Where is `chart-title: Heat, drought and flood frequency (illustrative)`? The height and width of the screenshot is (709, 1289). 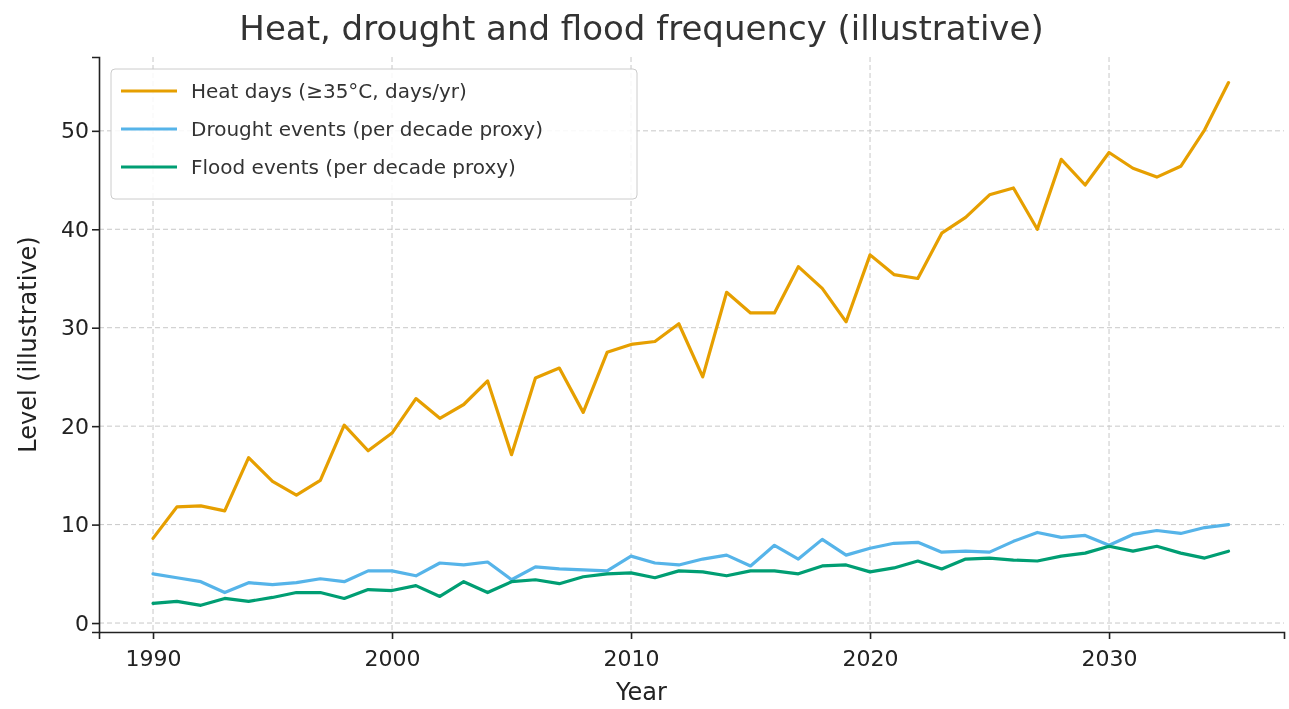 chart-title: Heat, drought and flood frequency (illustrative) is located at coordinates (641, 28).